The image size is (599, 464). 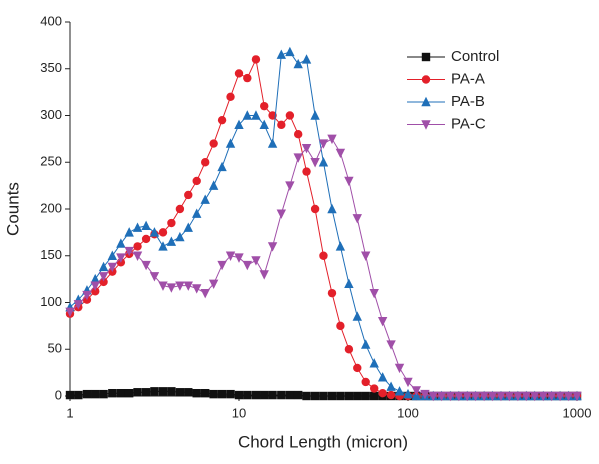 What do you see at coordinates (51, 20) in the screenshot?
I see `y-tick-label: 400` at bounding box center [51, 20].